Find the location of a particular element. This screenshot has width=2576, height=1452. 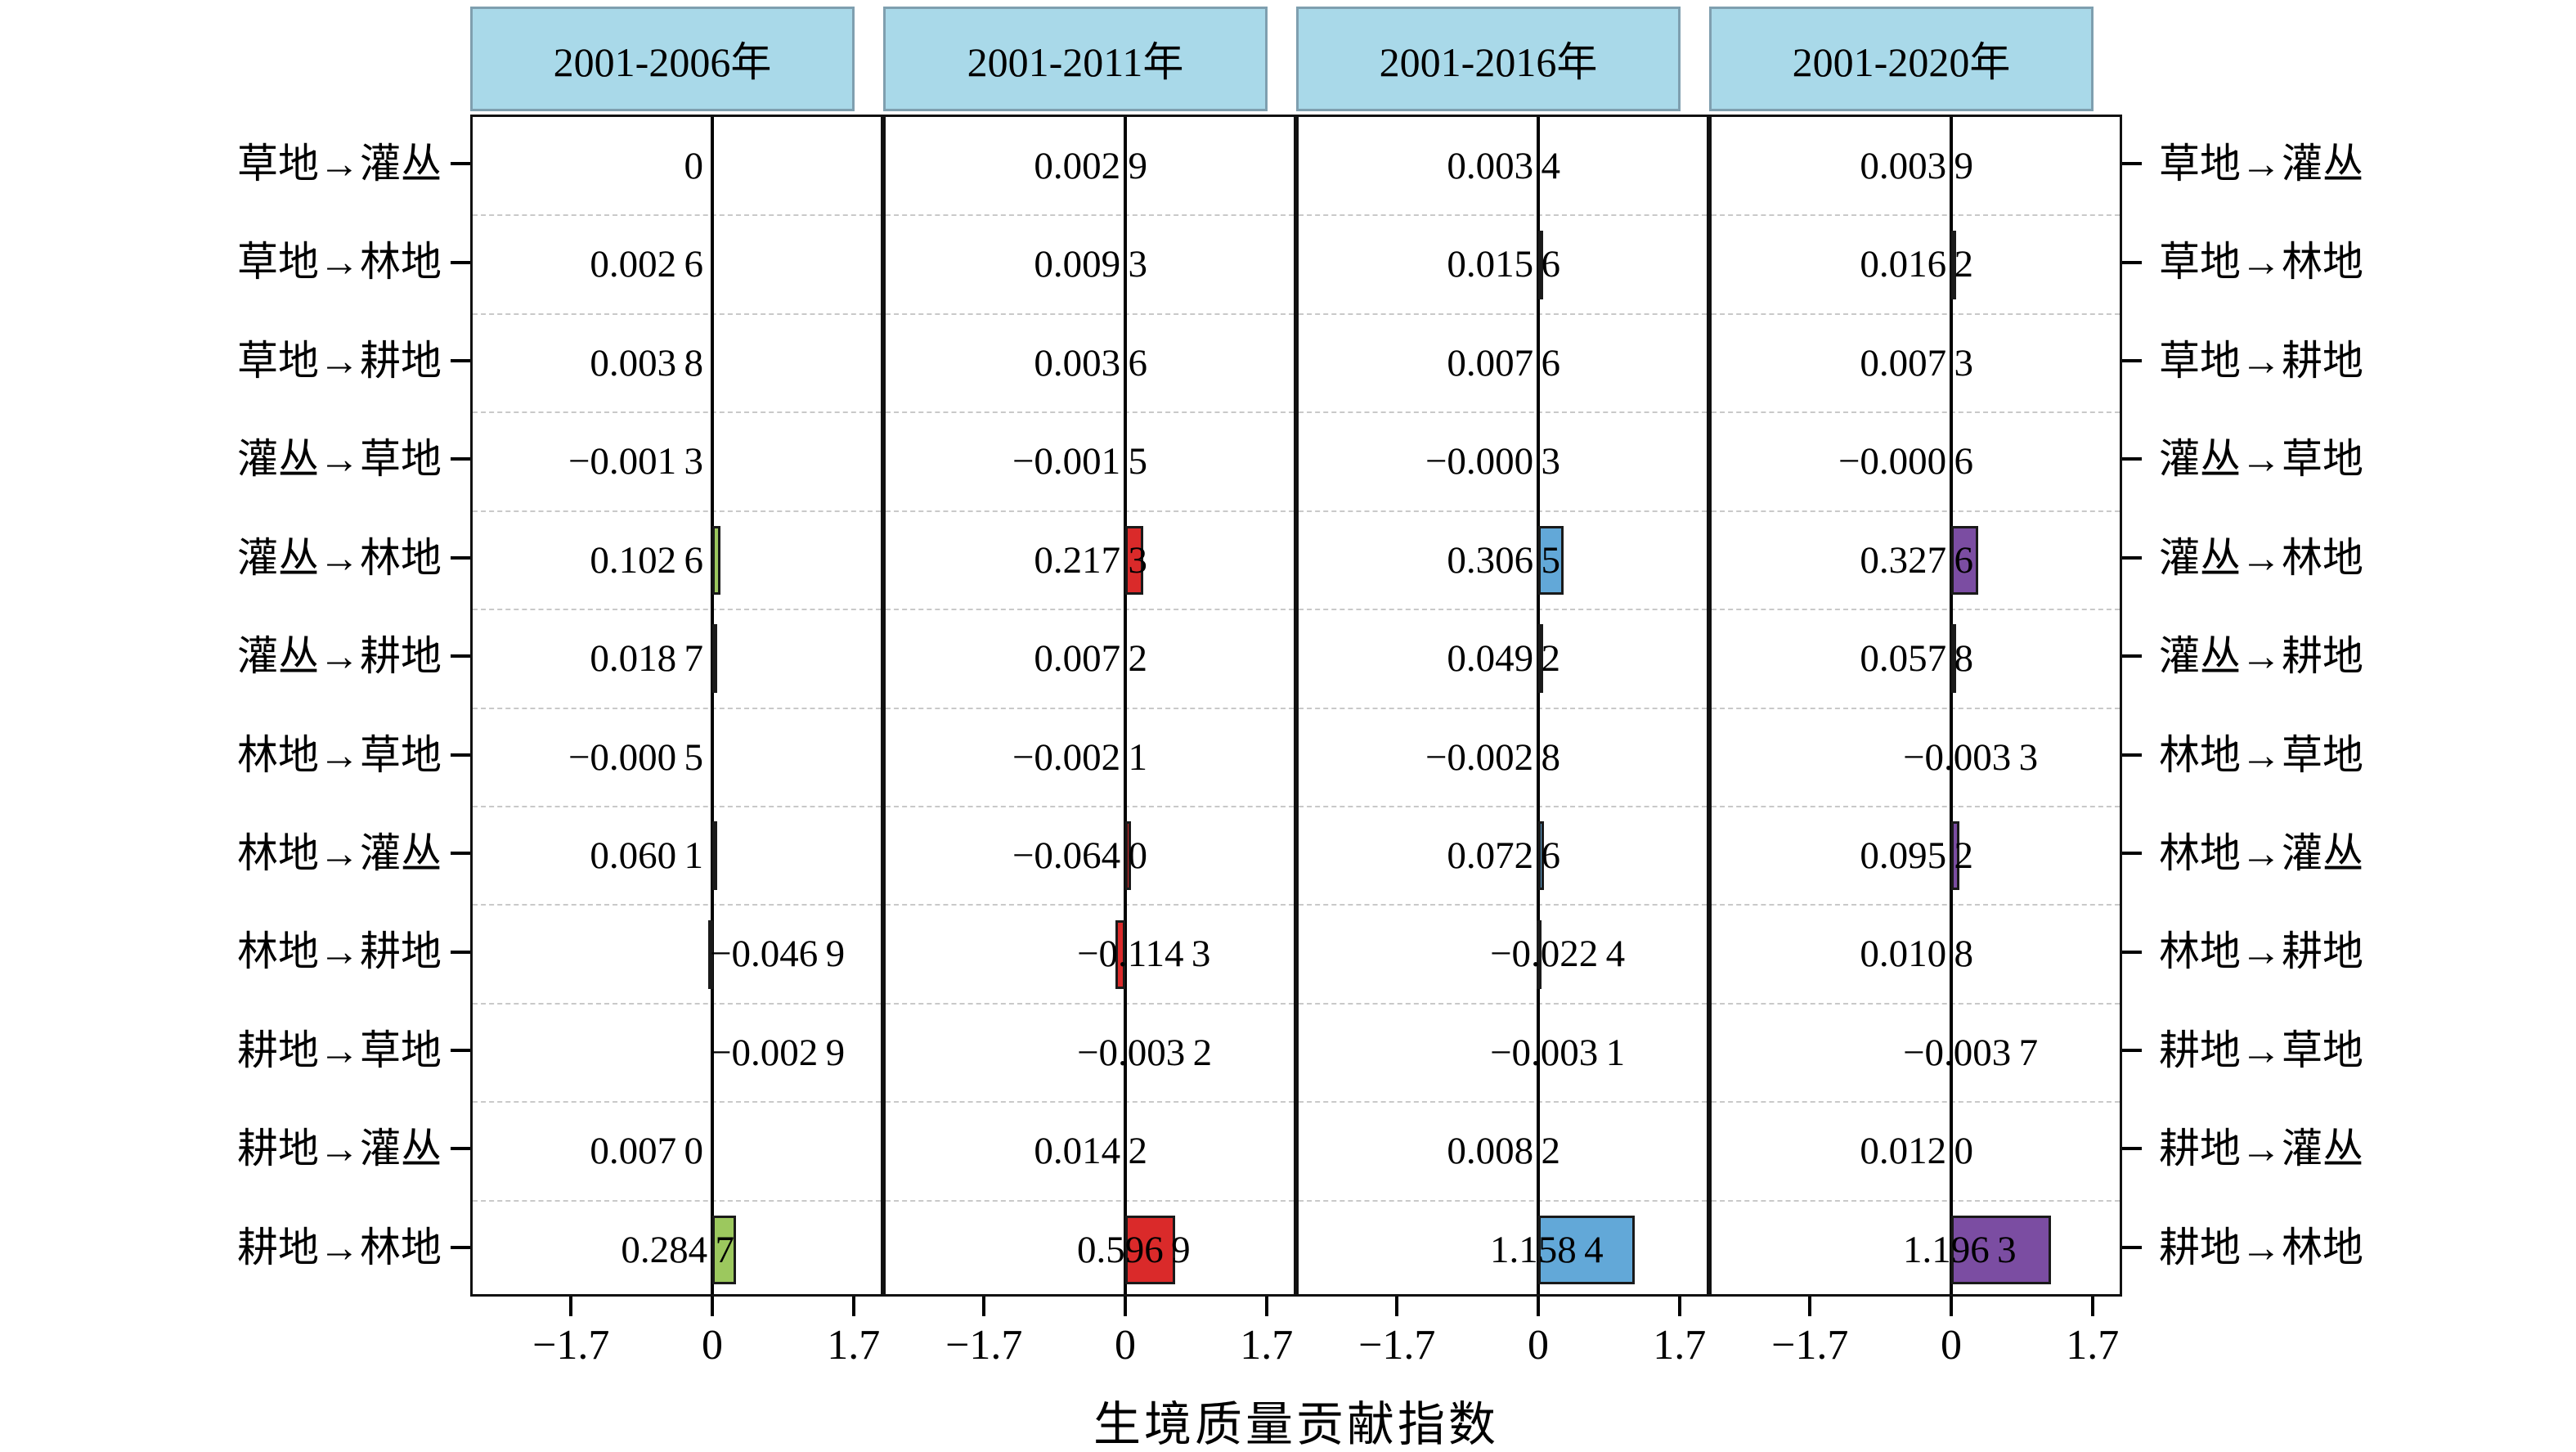

value-label: 0.002 6 is located at coordinates (646, 264).